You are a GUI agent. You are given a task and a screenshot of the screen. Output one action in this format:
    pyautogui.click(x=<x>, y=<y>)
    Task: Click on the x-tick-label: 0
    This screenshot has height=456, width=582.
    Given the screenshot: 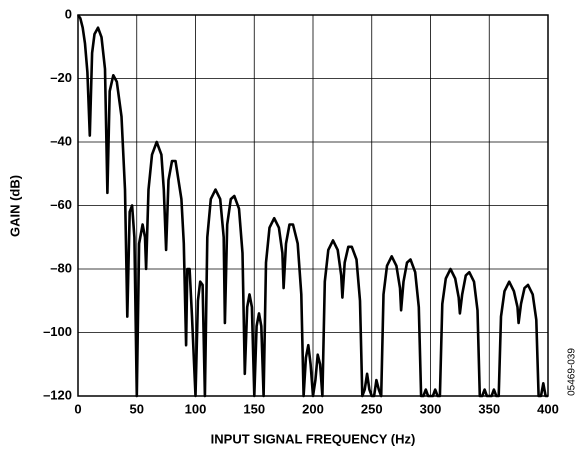 What is the action you would take?
    pyautogui.click(x=77, y=408)
    